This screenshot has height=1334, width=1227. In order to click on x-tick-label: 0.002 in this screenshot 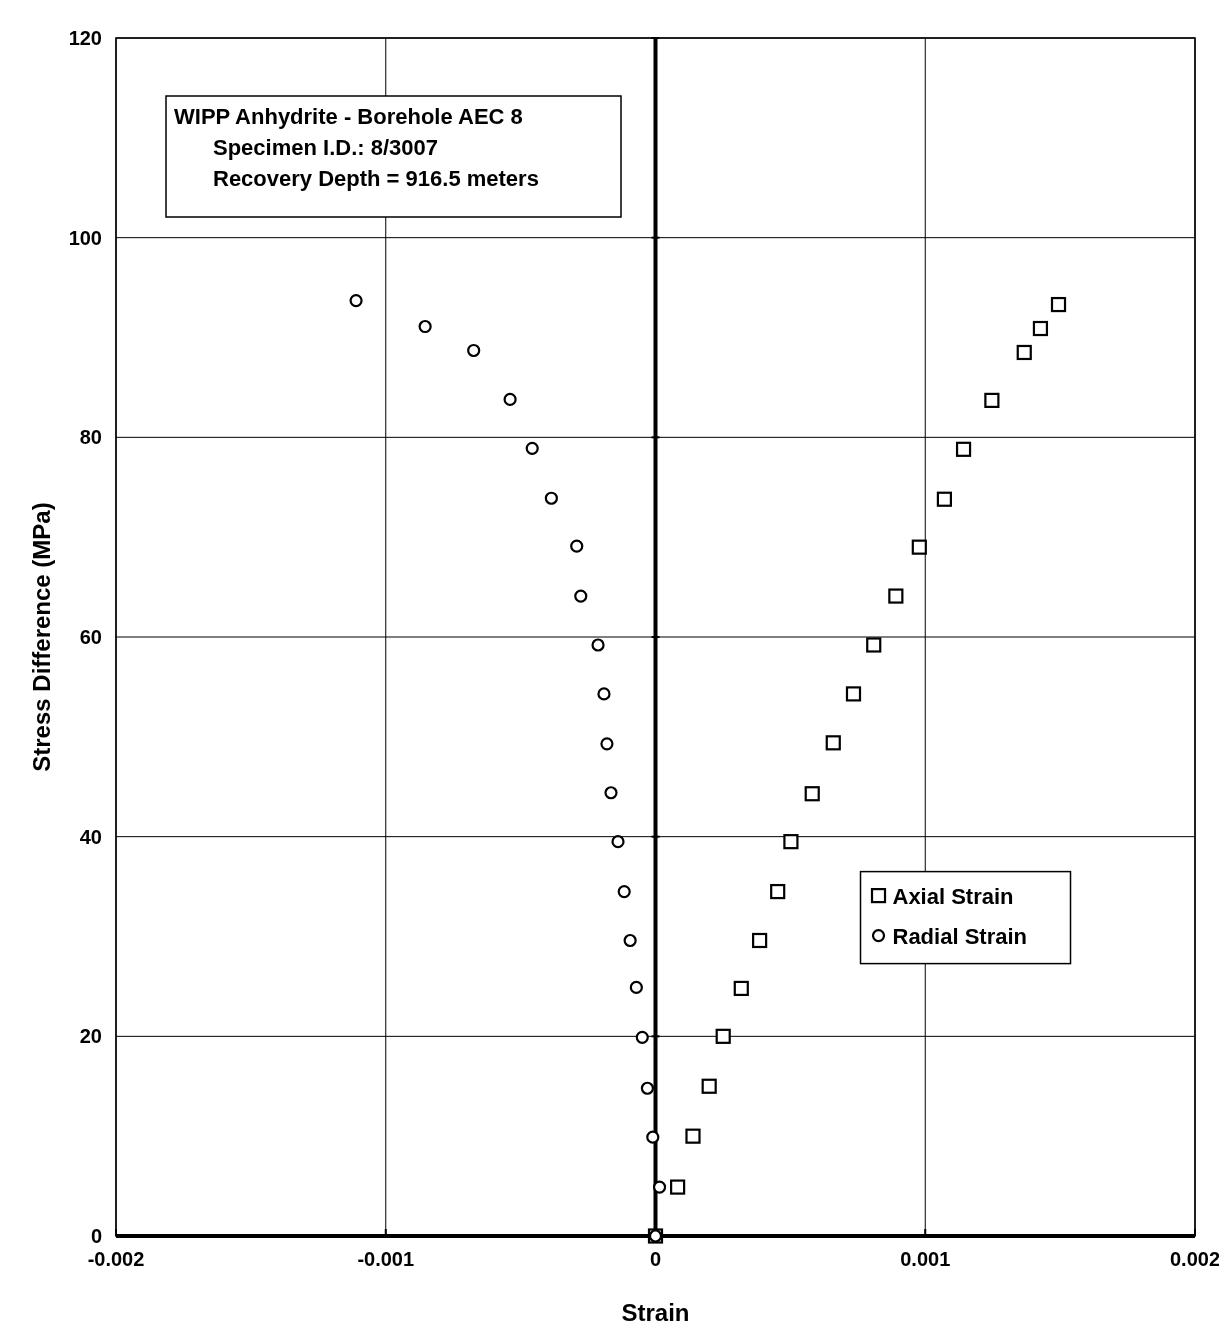, I will do `click(1195, 1259)`.